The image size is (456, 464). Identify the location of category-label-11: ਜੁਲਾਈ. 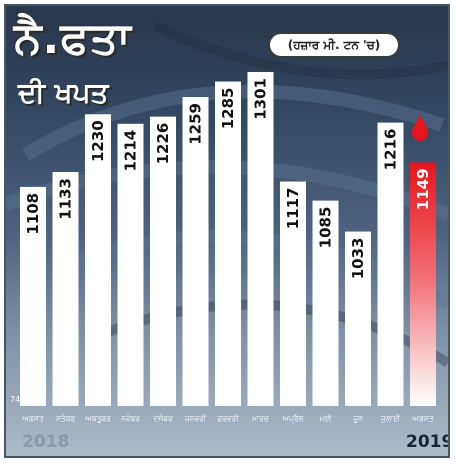
(390, 418).